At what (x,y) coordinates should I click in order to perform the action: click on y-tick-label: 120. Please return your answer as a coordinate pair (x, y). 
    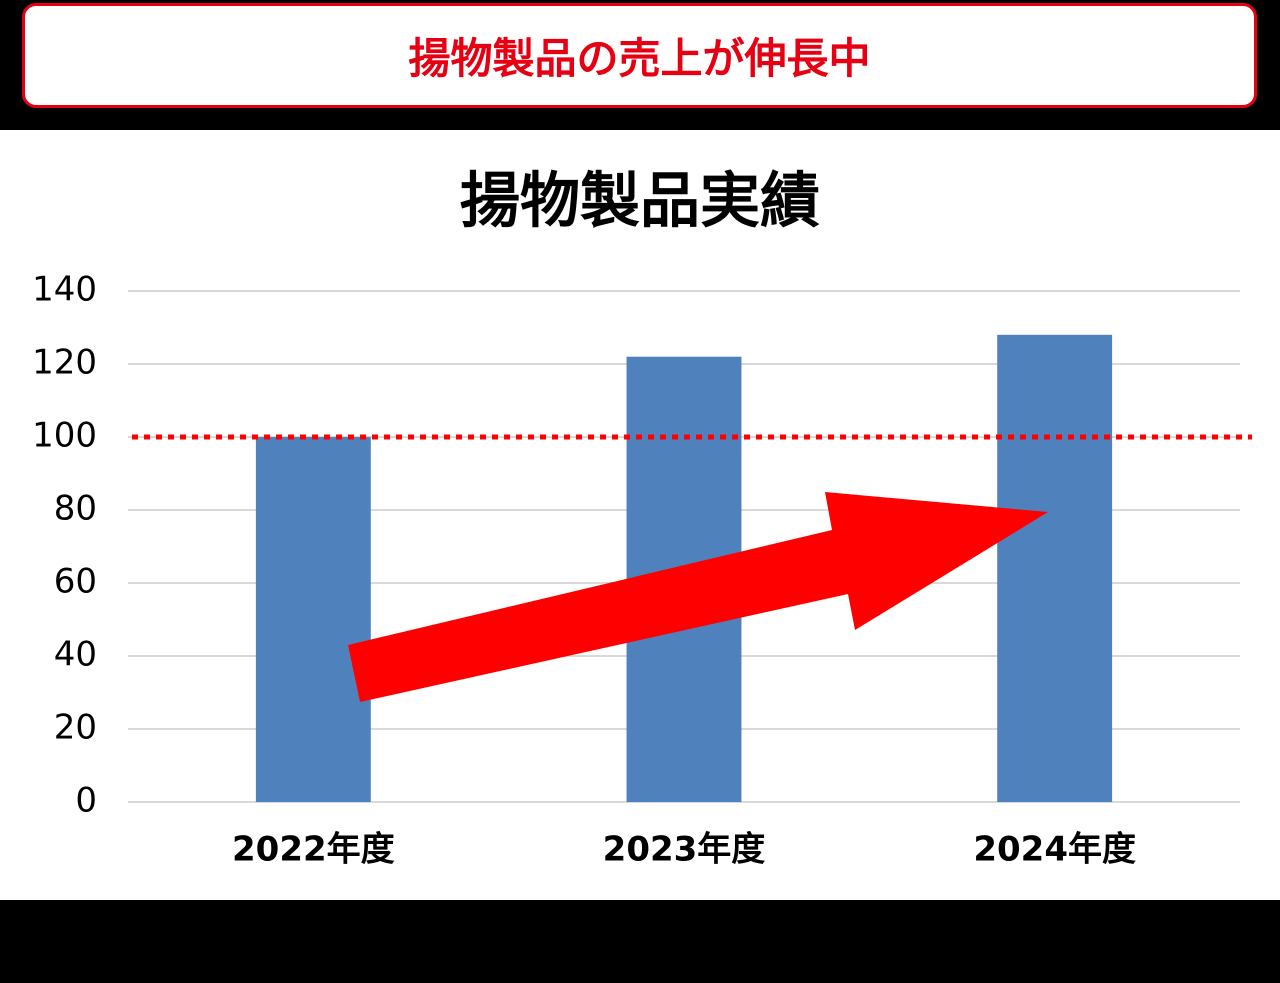
    Looking at the image, I should click on (64, 363).